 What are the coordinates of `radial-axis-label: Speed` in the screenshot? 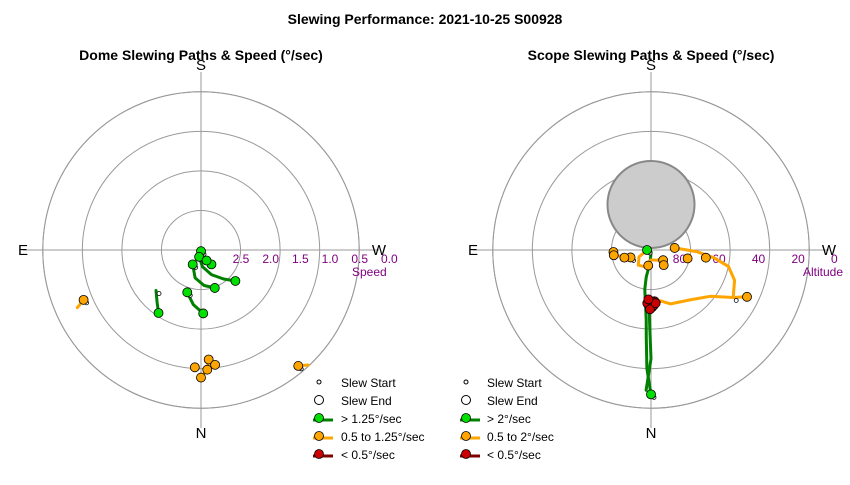 It's located at (369, 272).